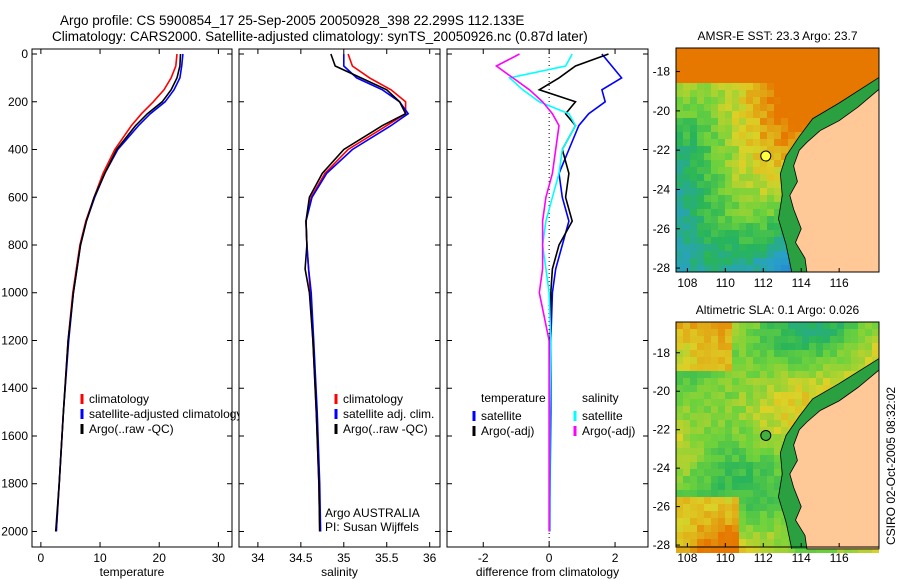  I want to click on x-tick-label: 110, so click(725, 283).